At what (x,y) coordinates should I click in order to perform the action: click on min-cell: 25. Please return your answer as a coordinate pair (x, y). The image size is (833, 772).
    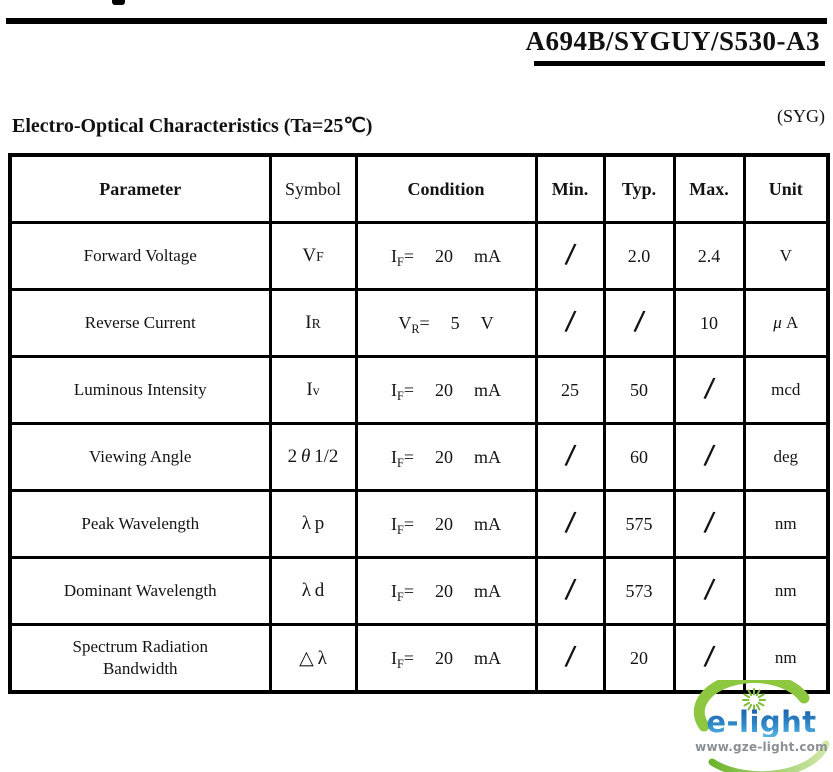
    Looking at the image, I should click on (570, 390).